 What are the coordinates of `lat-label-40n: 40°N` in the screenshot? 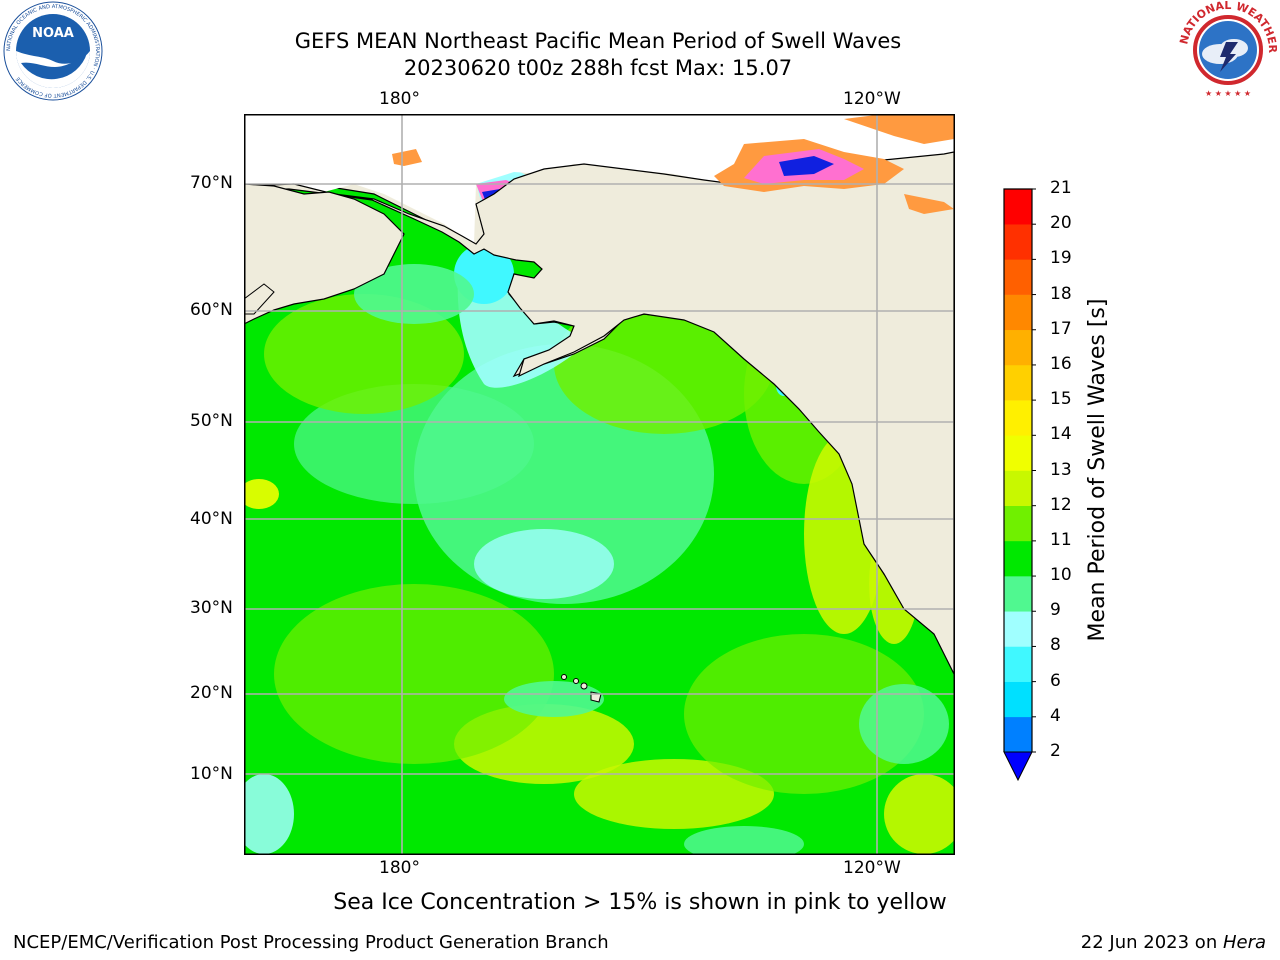 It's located at (211, 519).